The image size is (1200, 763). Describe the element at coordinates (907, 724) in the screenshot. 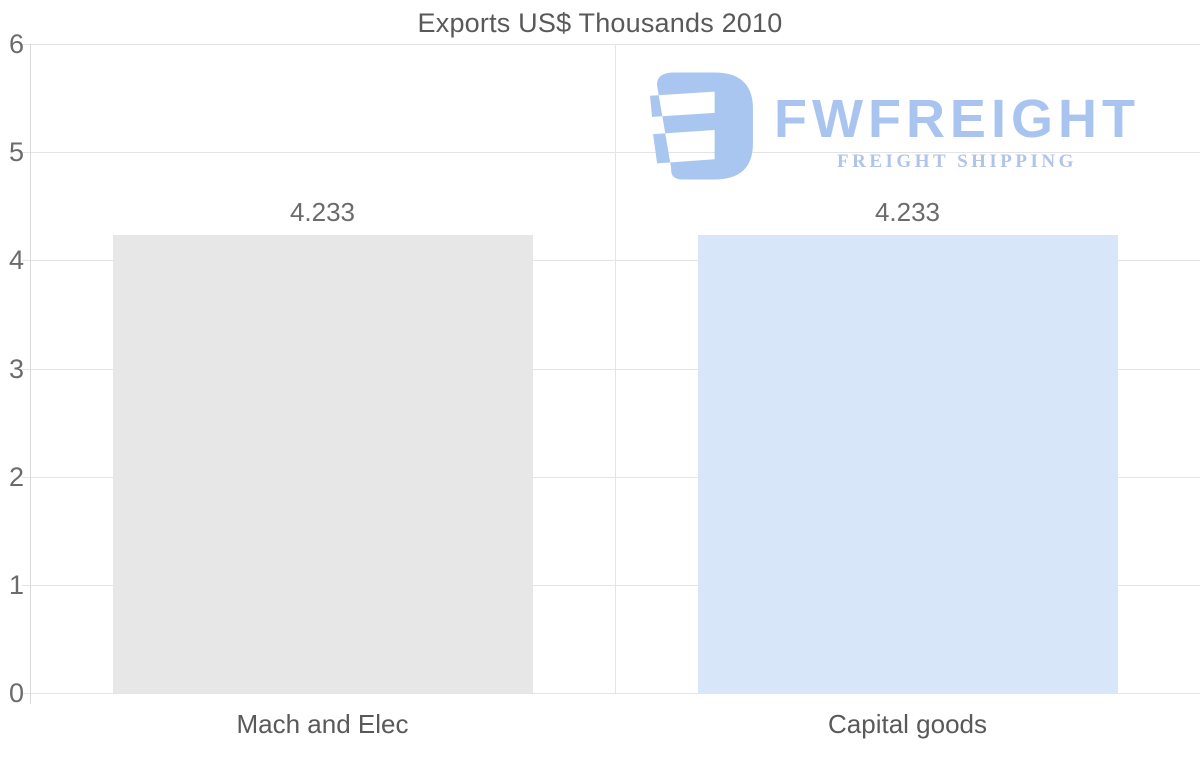

I see `x-axis-category-label: Capital goods` at that location.